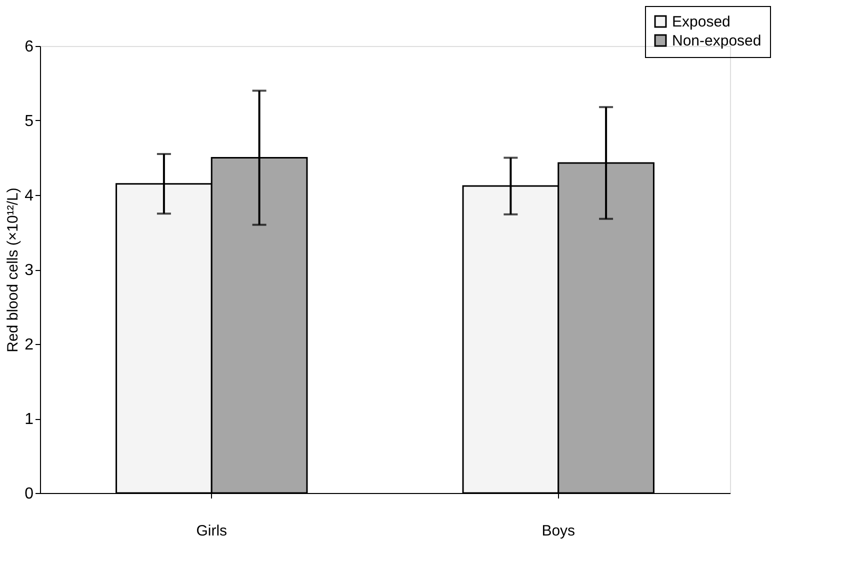  I want to click on y-tick-label: 0, so click(29, 494).